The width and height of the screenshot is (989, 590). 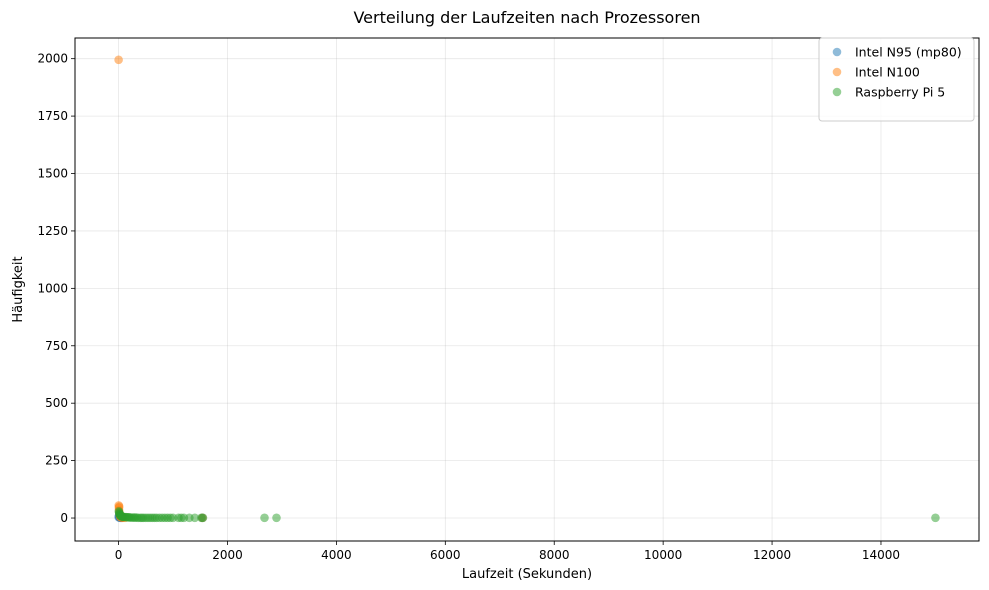 I want to click on x-tick-label: 0, so click(x=119, y=555).